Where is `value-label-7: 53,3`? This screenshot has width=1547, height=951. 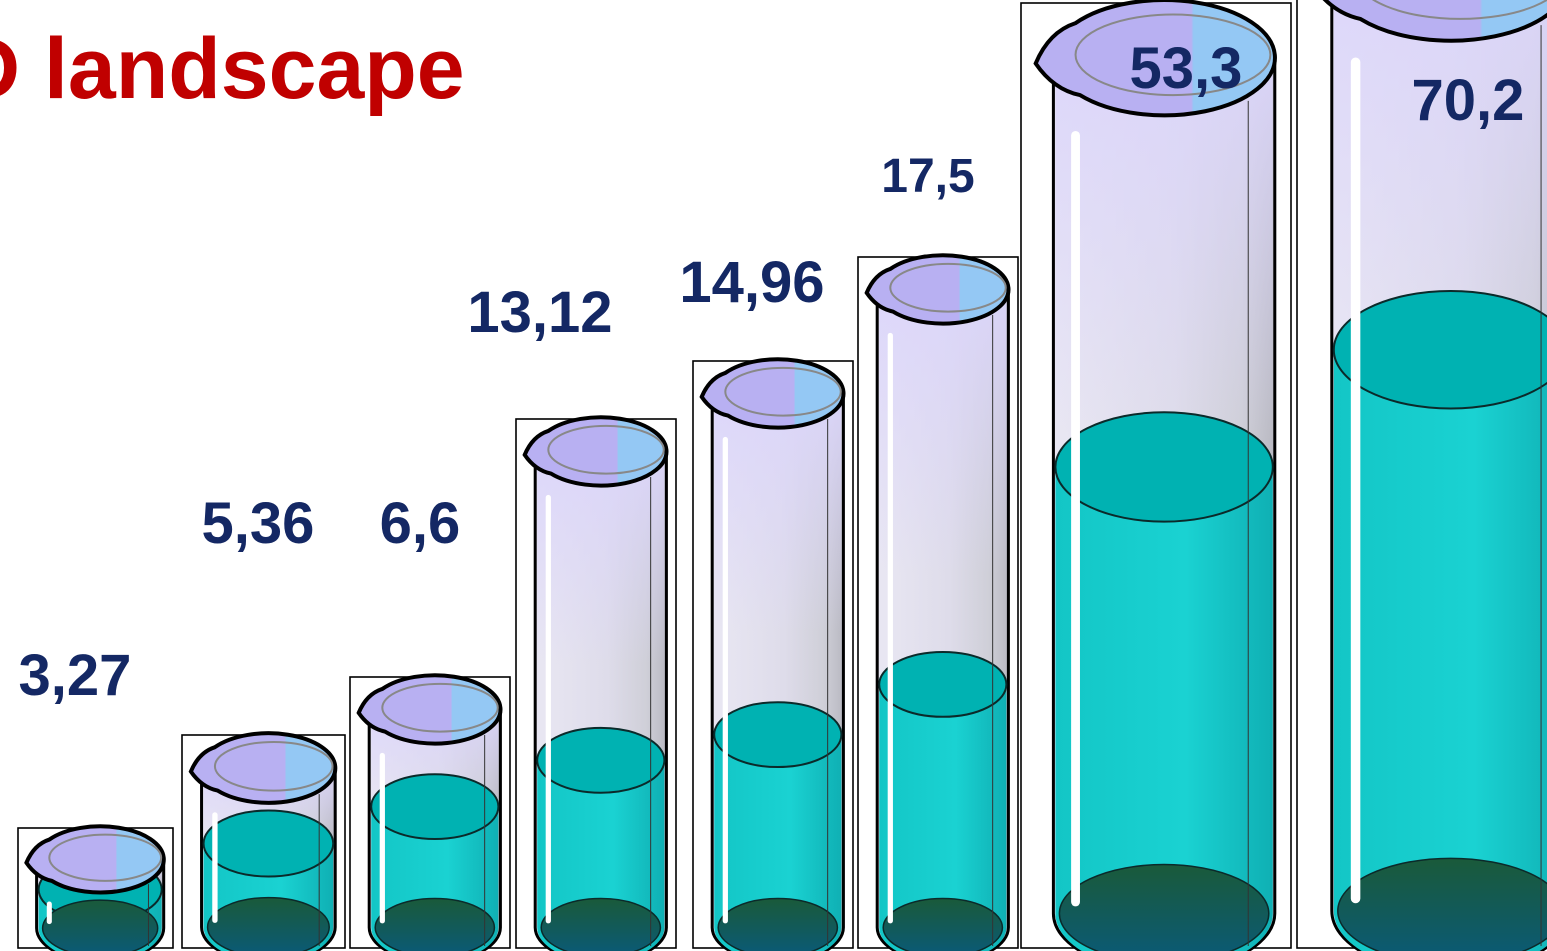
value-label-7: 53,3 is located at coordinates (1186, 68).